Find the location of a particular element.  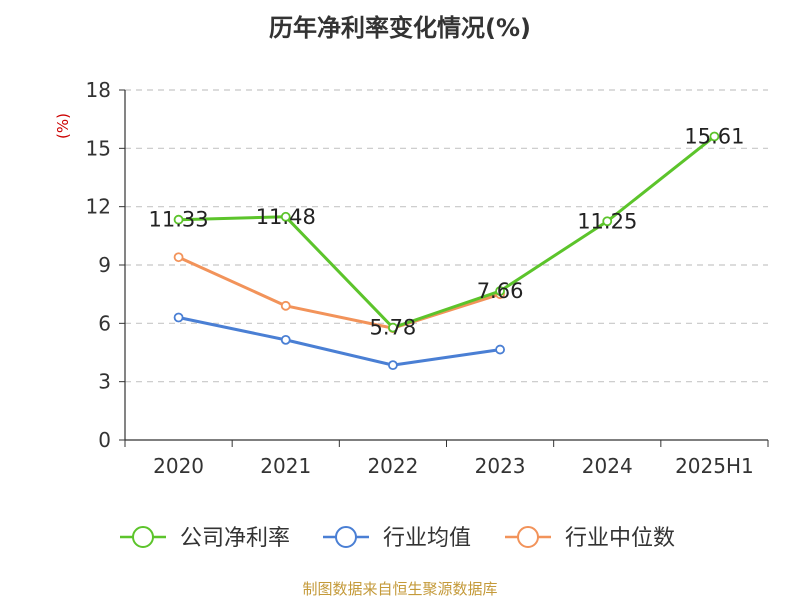

y-tick-label: 12 is located at coordinates (98, 207).